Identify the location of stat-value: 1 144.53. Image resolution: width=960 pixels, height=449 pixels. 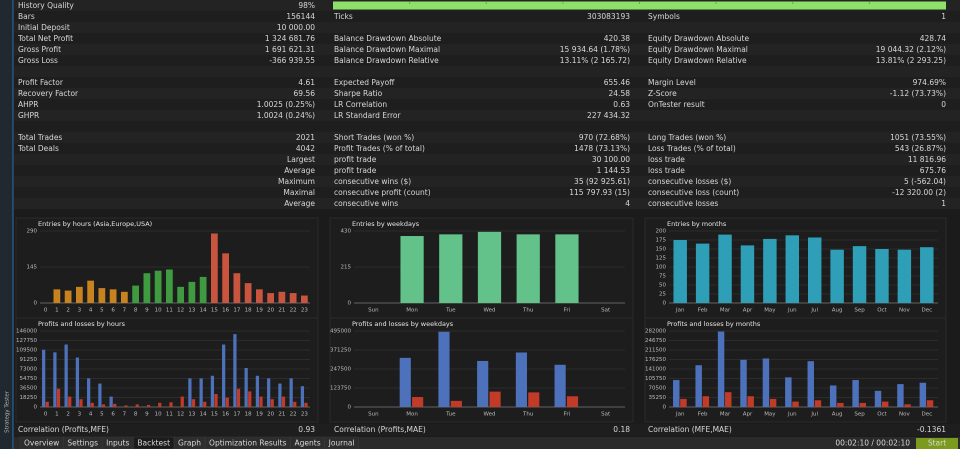
(614, 170).